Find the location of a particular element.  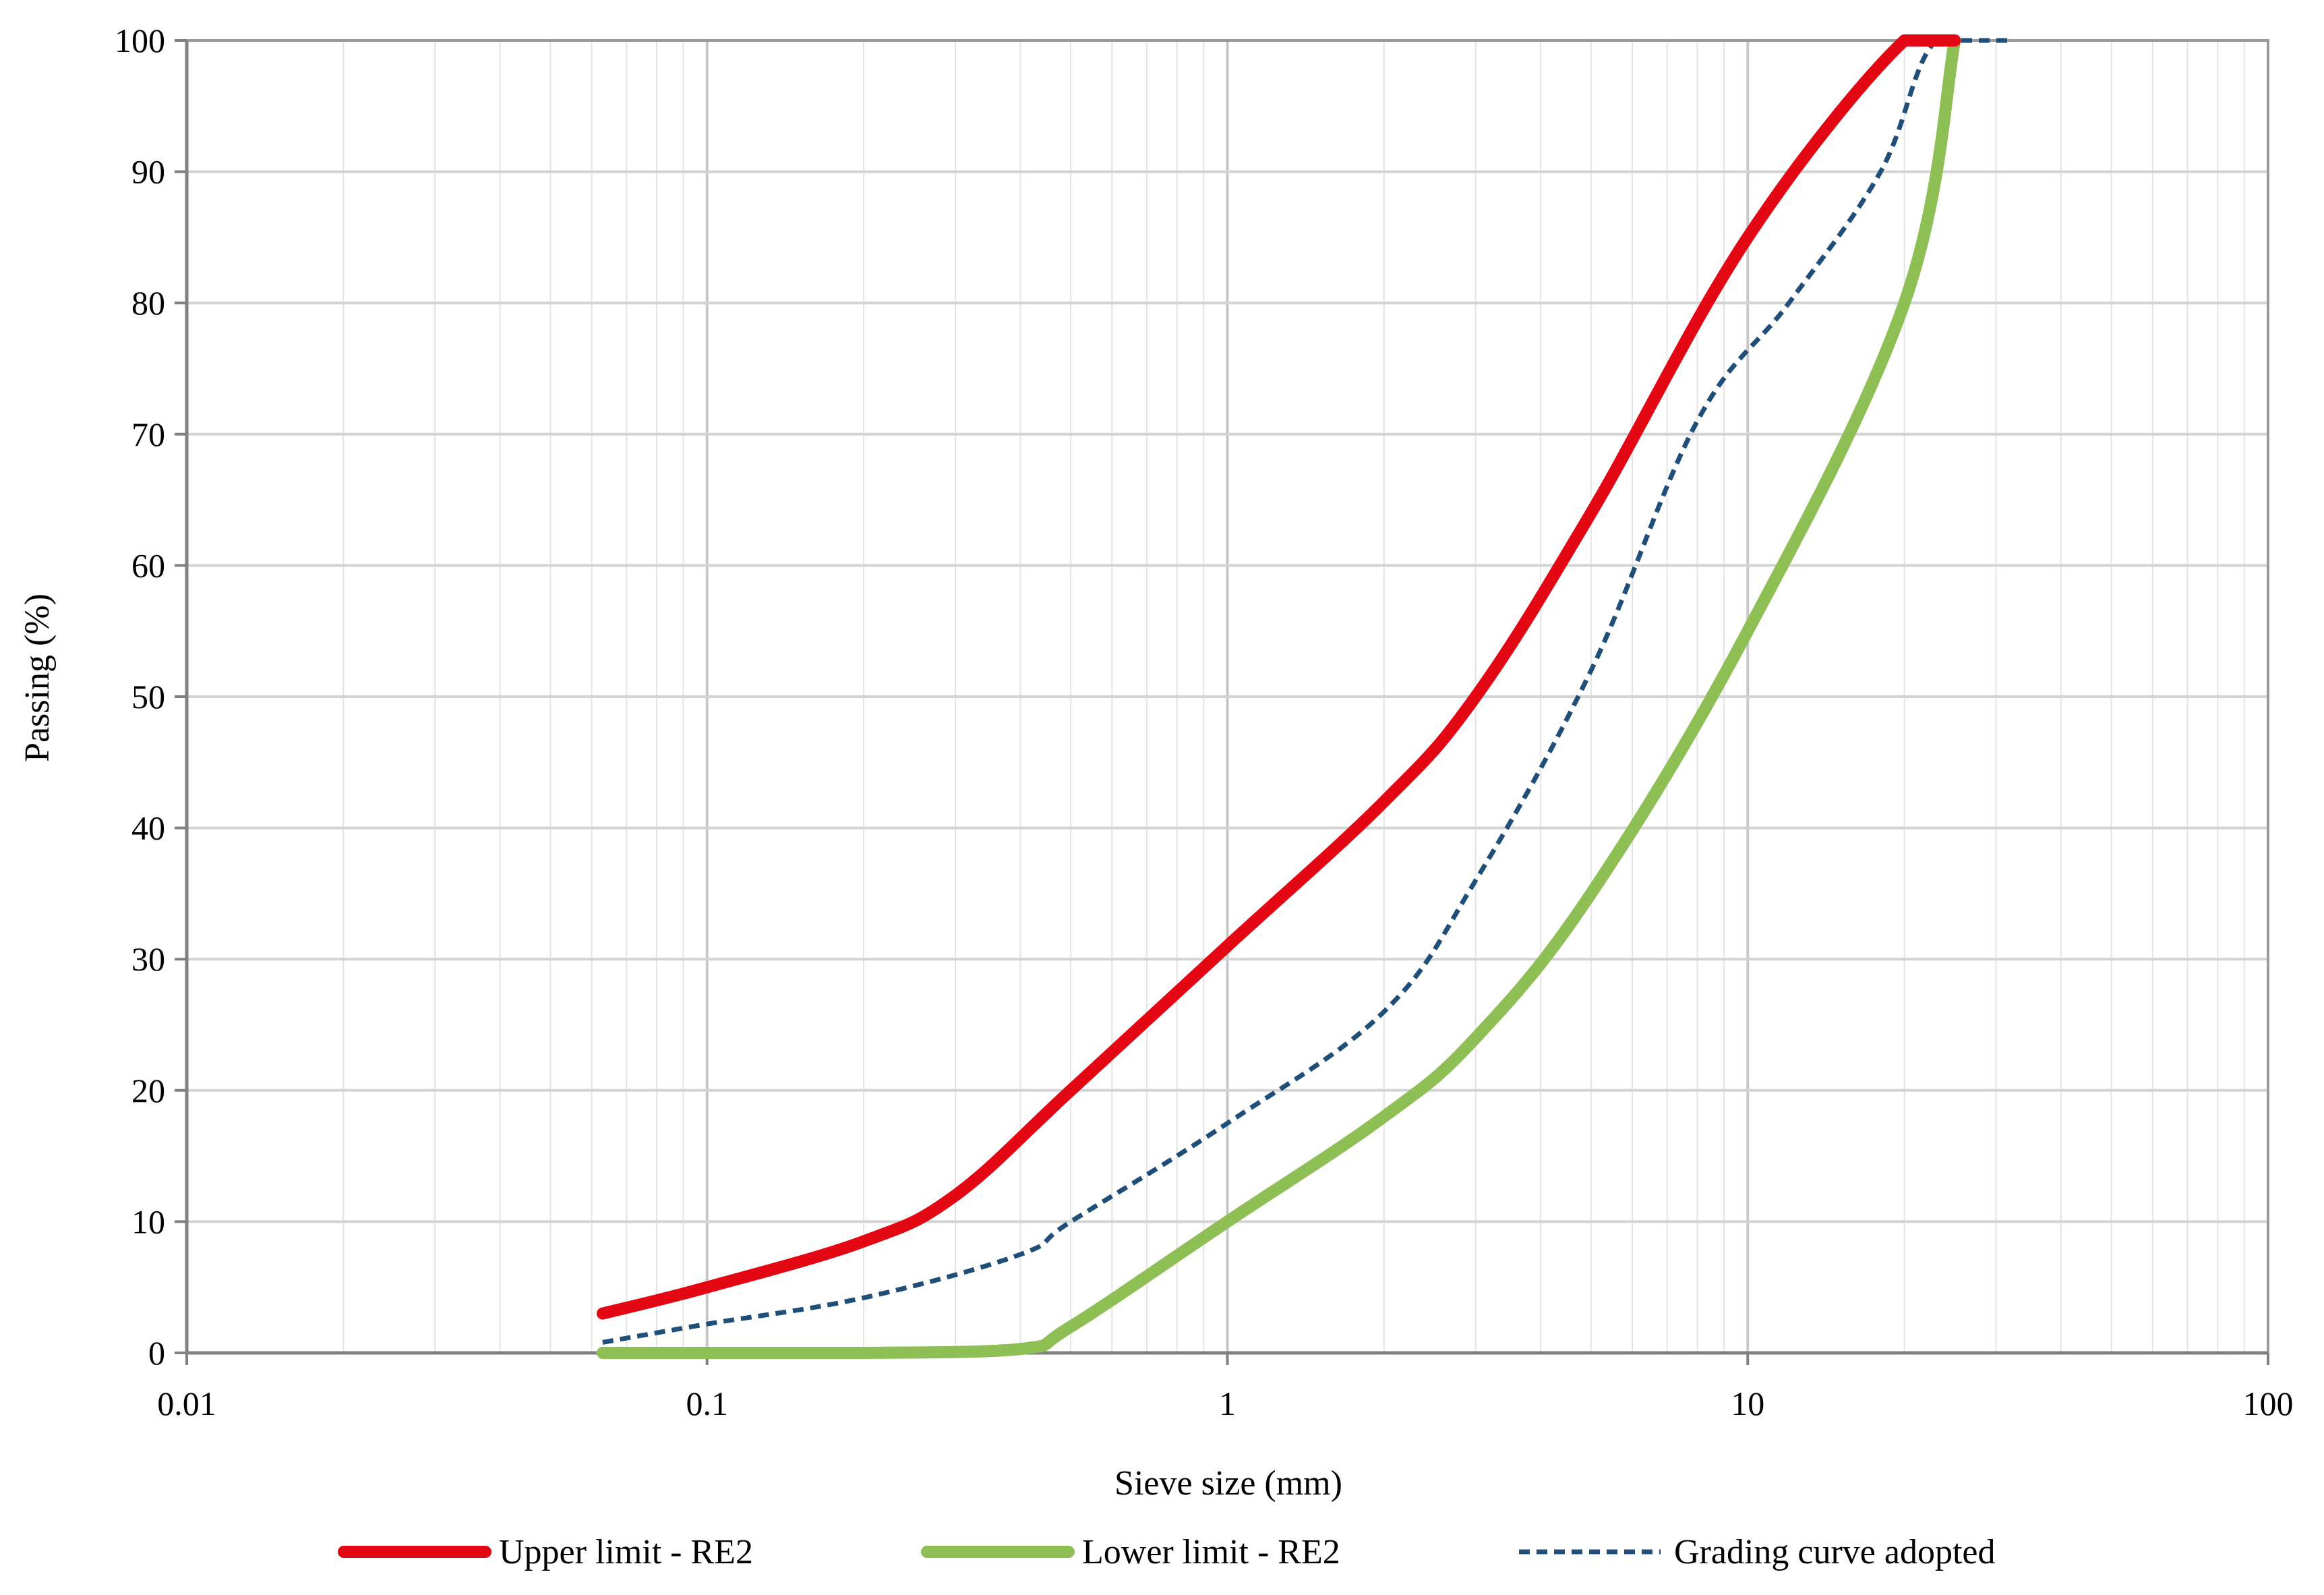

y-tick-label: 70 is located at coordinates (148, 434).